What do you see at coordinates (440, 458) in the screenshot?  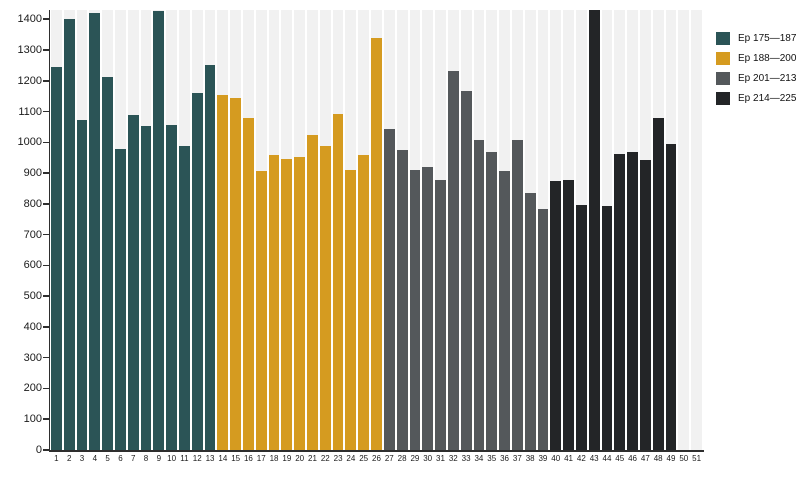 I see `x-tick-label: 31` at bounding box center [440, 458].